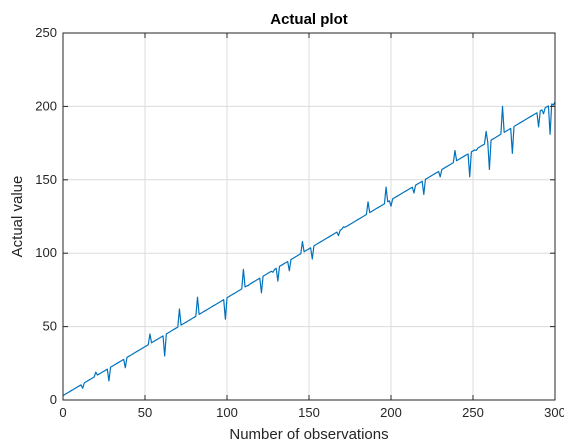  I want to click on y-tick-label: 150, so click(46, 179).